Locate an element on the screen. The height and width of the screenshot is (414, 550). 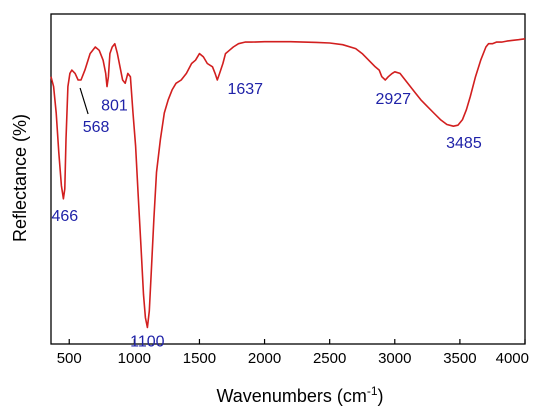
x-tick-label: 2500 is located at coordinates (329, 358).